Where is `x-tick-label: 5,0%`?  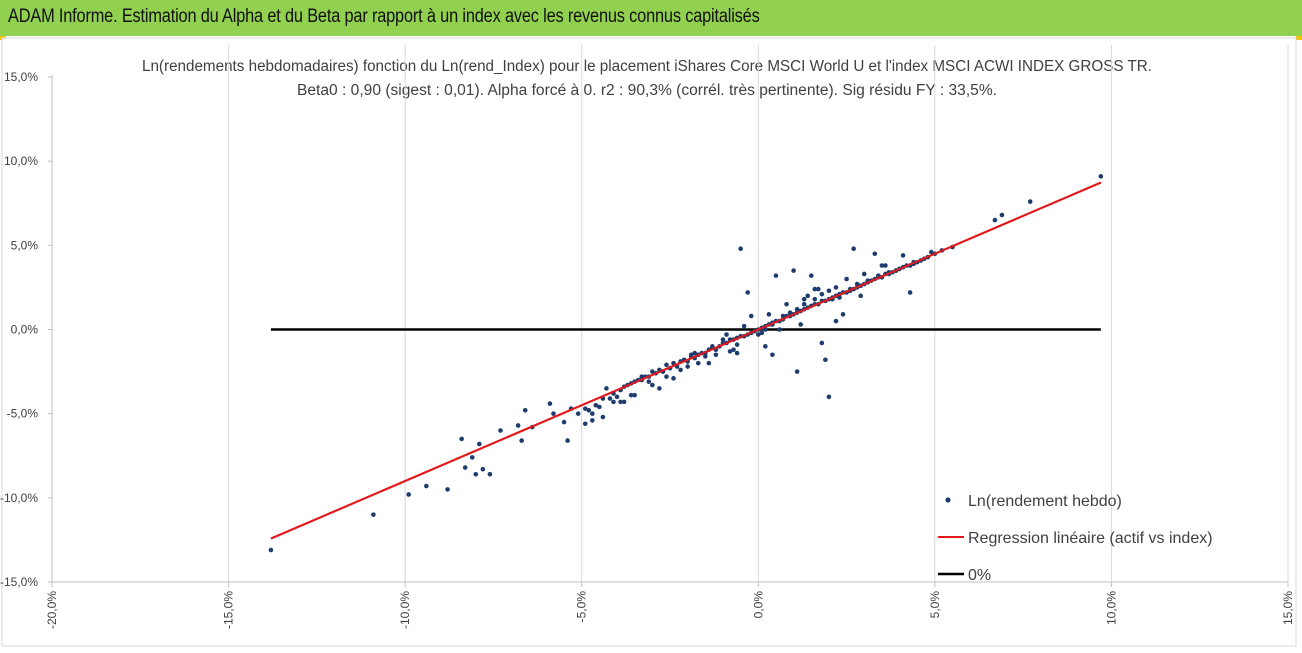
x-tick-label: 5,0% is located at coordinates (935, 605).